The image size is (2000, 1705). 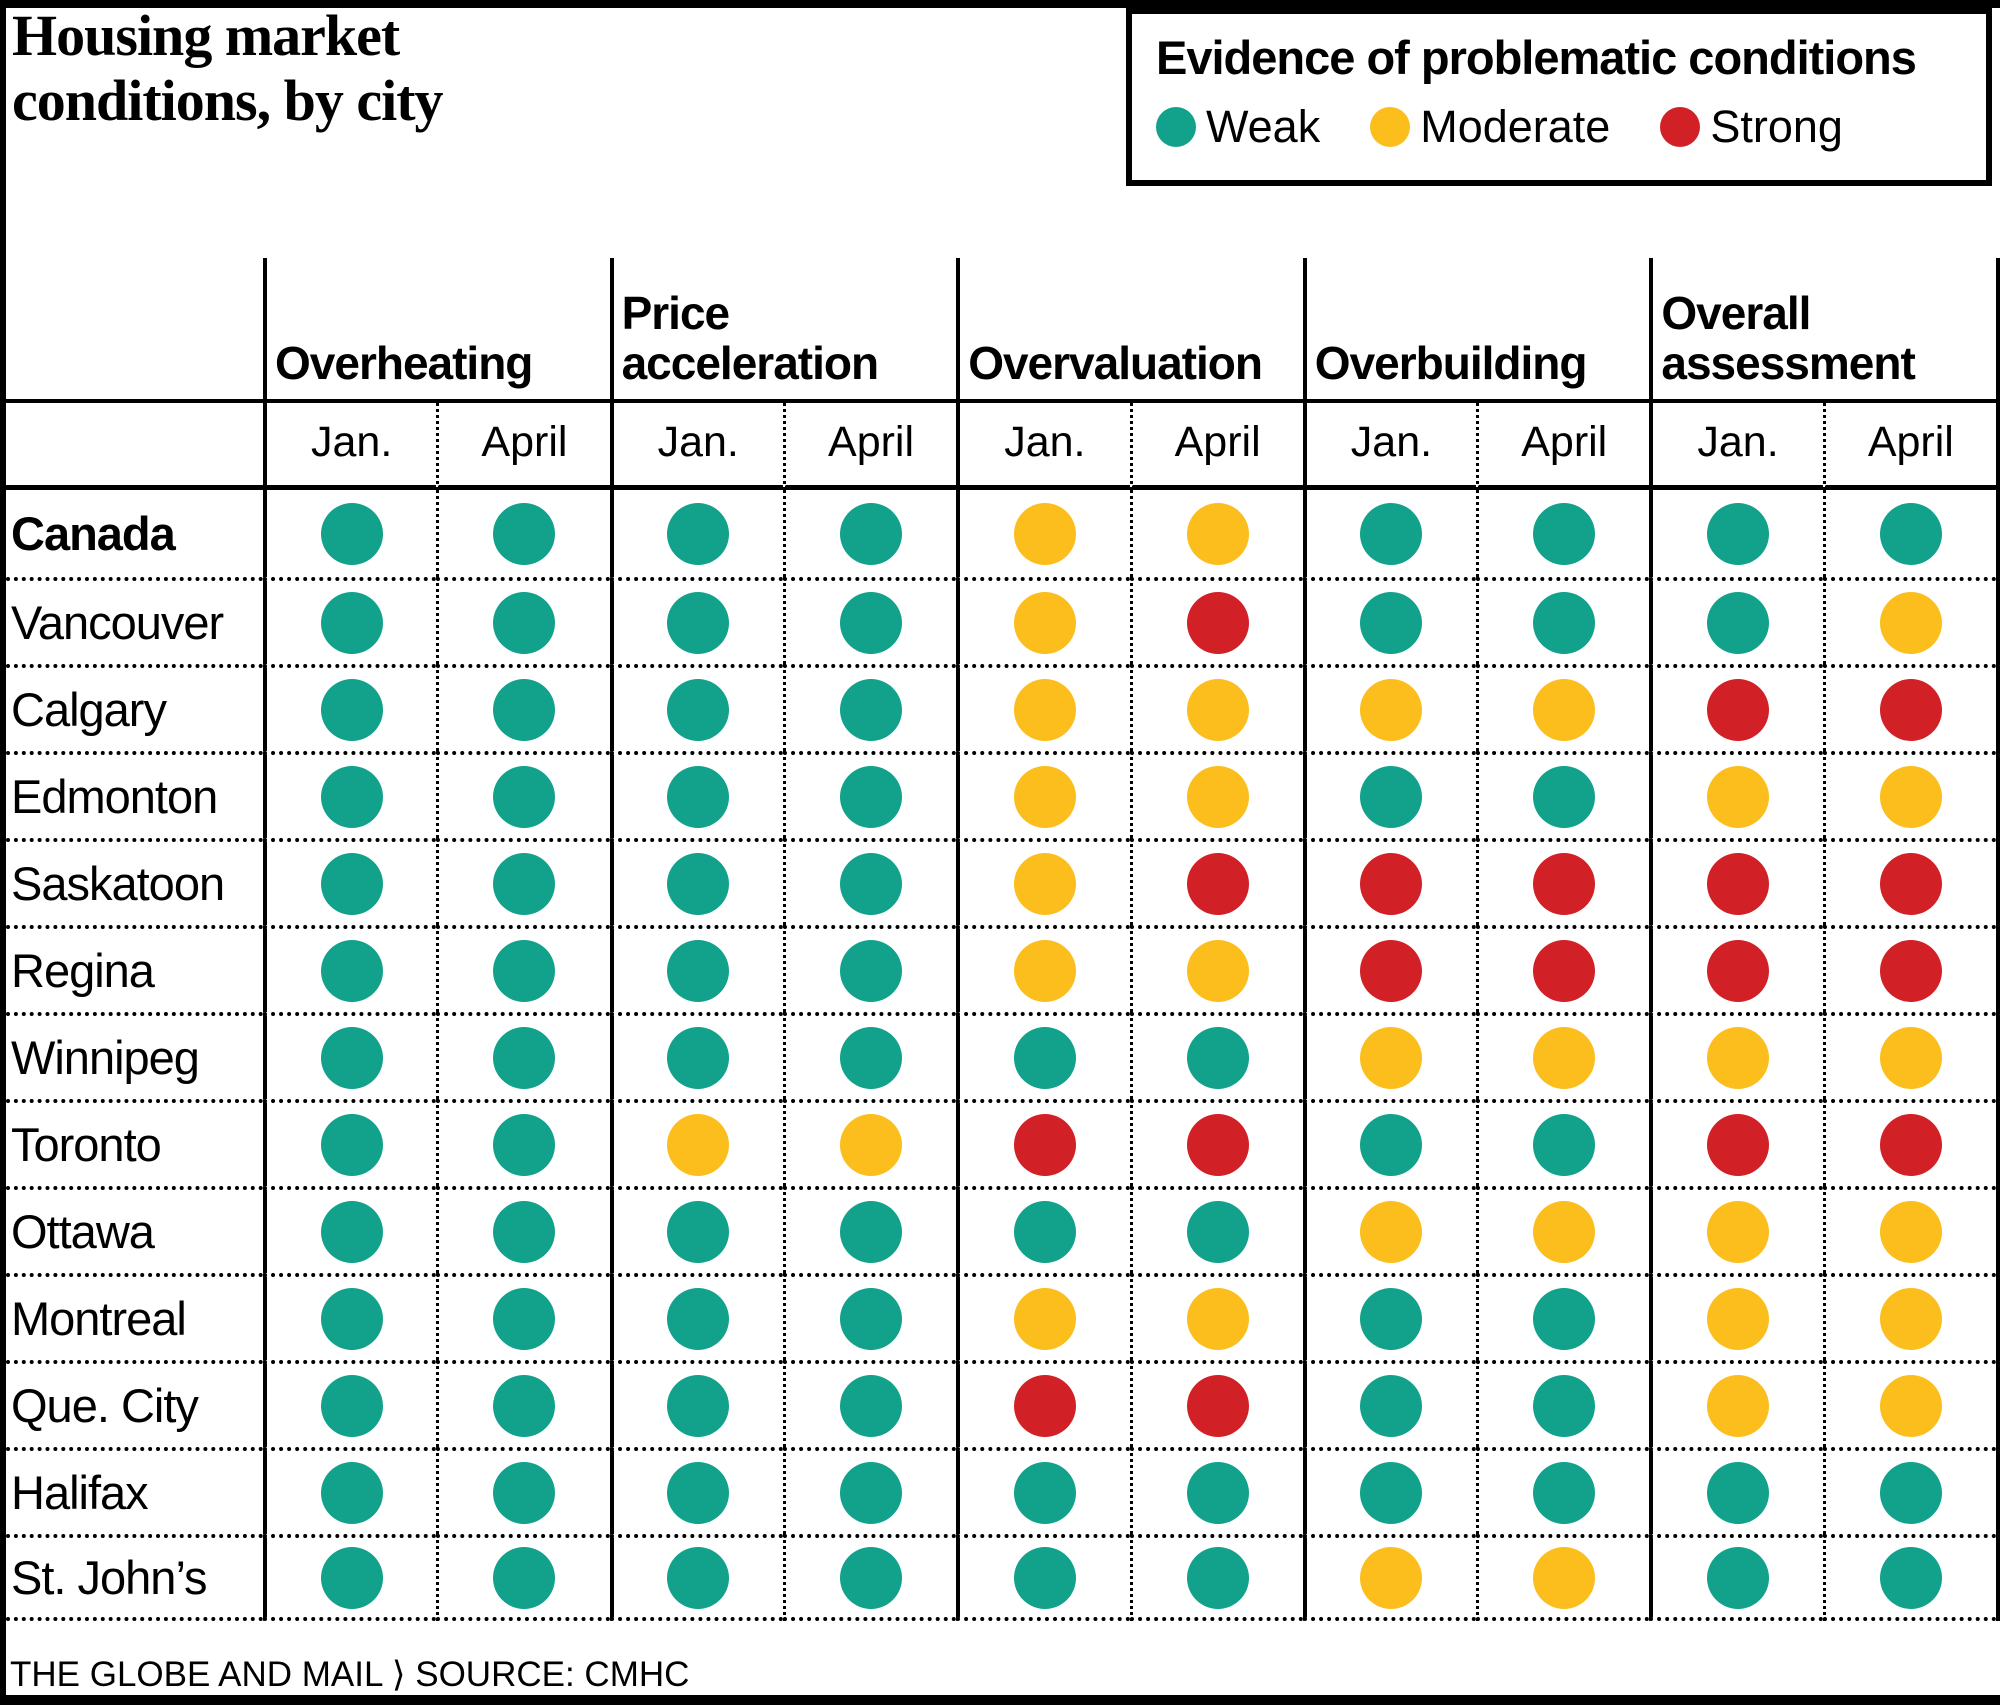 I want to click on table-corner, so click(x=134, y=330).